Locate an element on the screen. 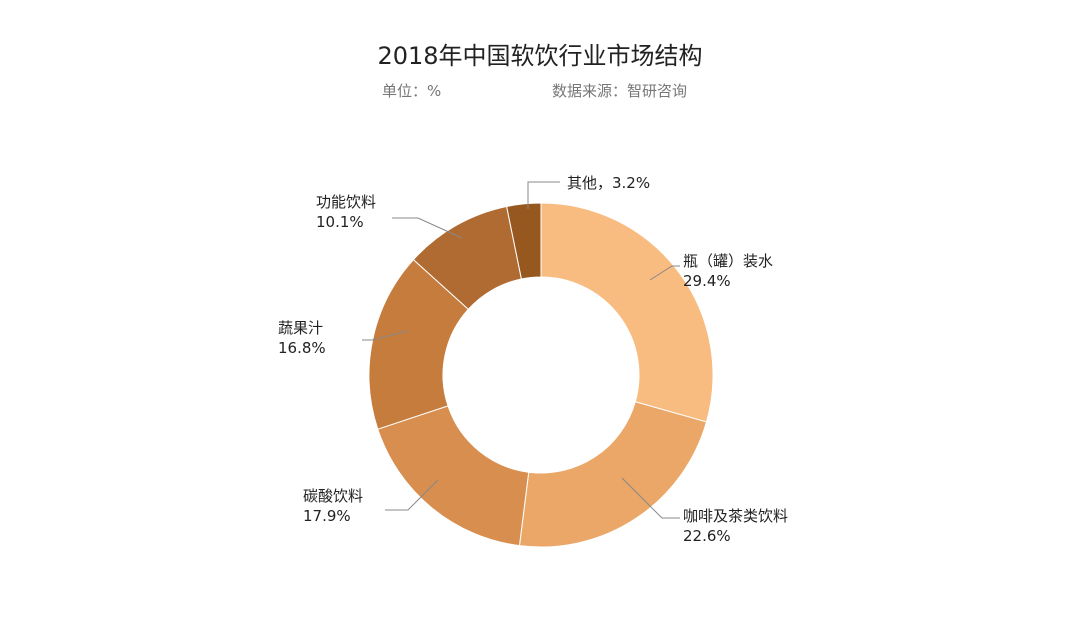  unit-label: 单位：% is located at coordinates (412, 91).